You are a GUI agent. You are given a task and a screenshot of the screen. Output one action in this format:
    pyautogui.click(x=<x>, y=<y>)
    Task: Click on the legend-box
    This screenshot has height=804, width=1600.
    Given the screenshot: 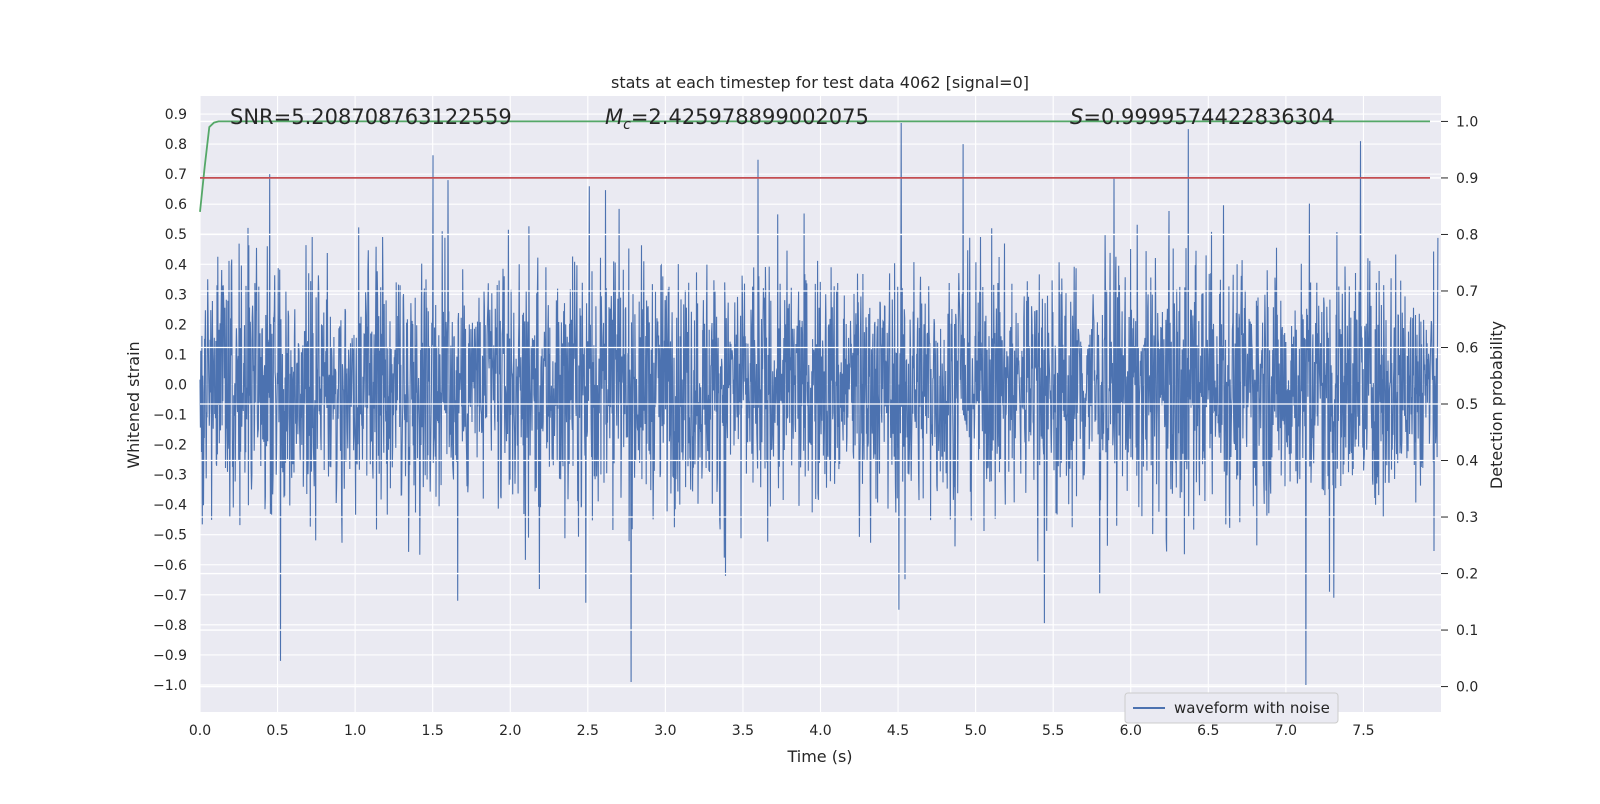 What is the action you would take?
    pyautogui.click(x=1231, y=708)
    